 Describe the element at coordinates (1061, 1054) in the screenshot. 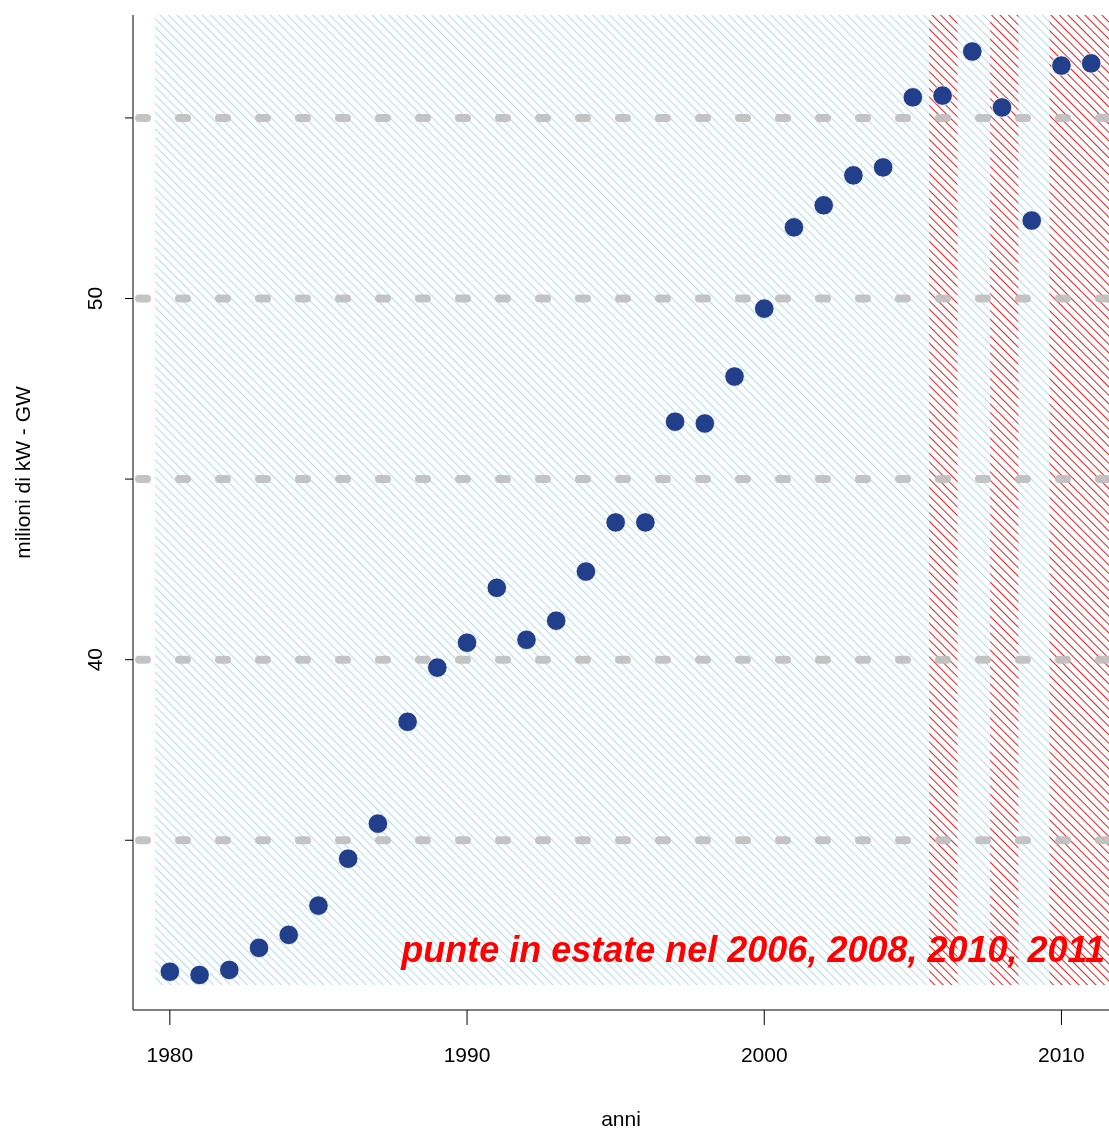

I see `x-tick-label: 2010` at that location.